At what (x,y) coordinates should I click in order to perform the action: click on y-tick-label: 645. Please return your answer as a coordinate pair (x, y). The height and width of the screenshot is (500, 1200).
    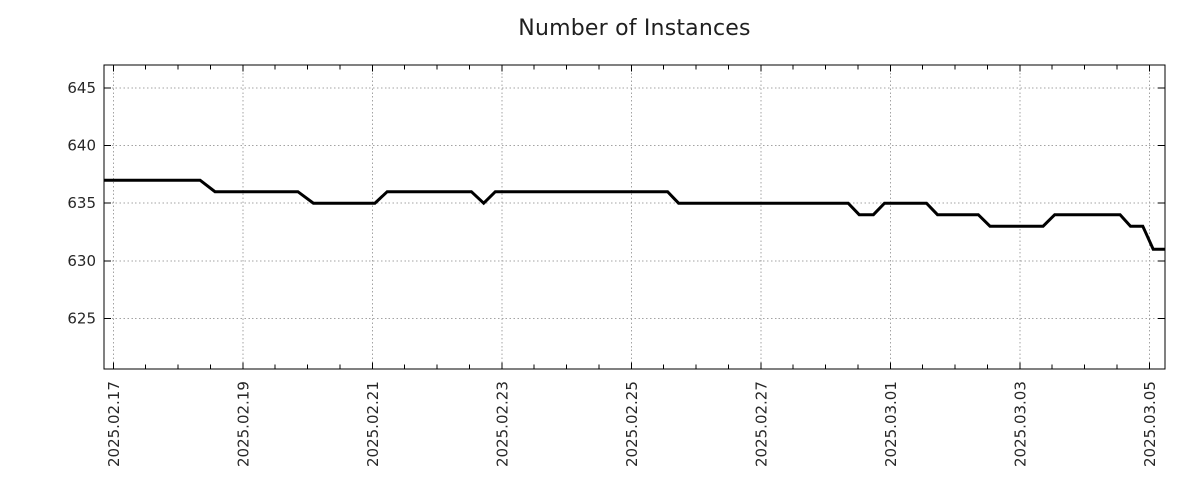
    Looking at the image, I should click on (81, 88).